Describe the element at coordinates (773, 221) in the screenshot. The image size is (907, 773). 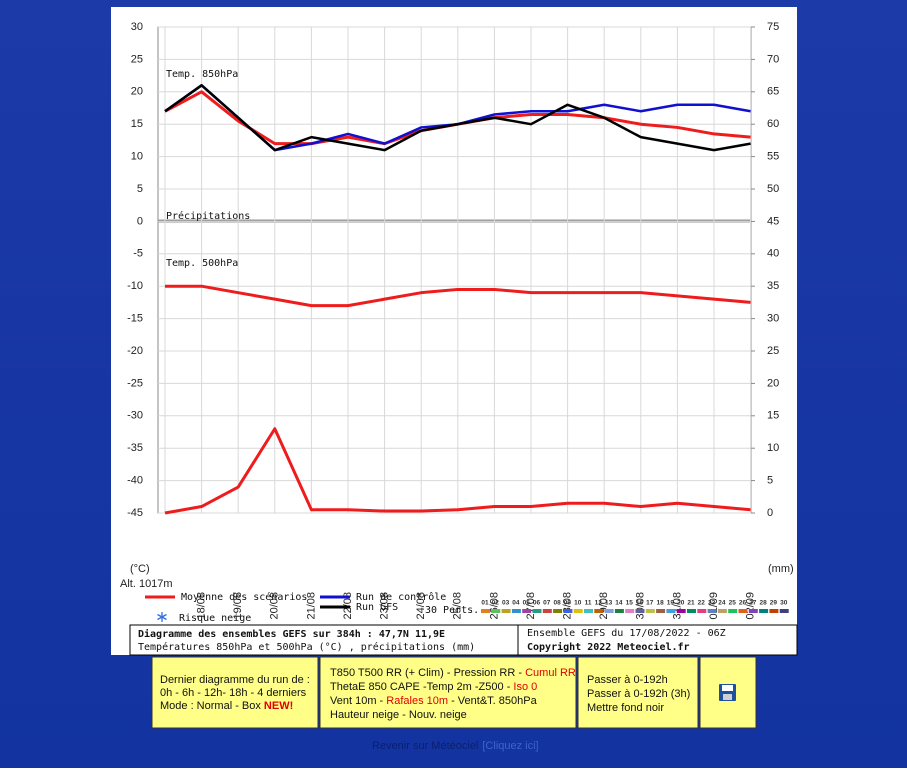
I see `y2-tick-label: 45` at that location.